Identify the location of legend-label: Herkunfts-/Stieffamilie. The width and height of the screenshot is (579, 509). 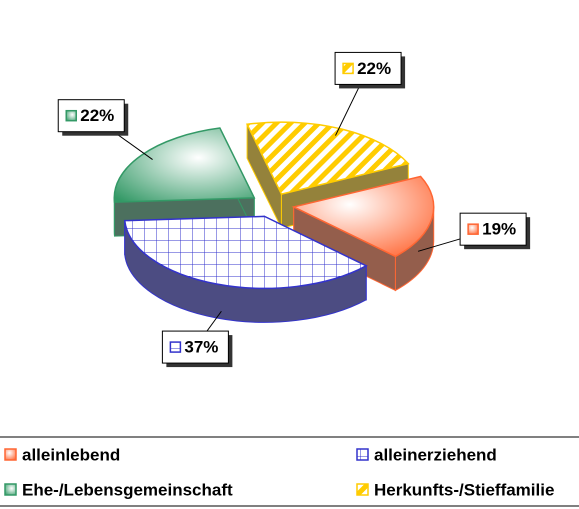
(464, 489).